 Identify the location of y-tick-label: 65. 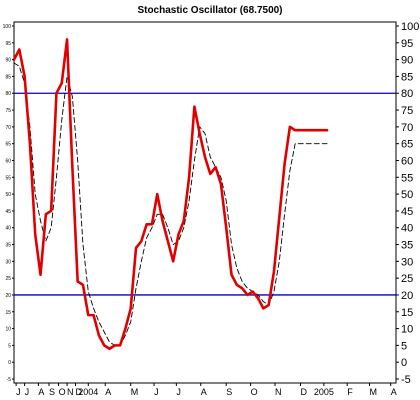
(407, 145).